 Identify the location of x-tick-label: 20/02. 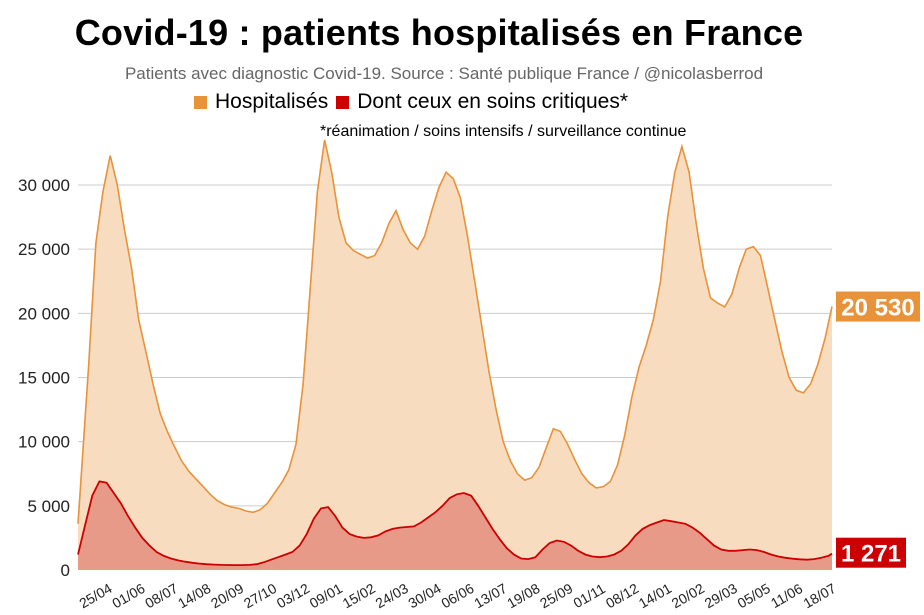
(688, 595).